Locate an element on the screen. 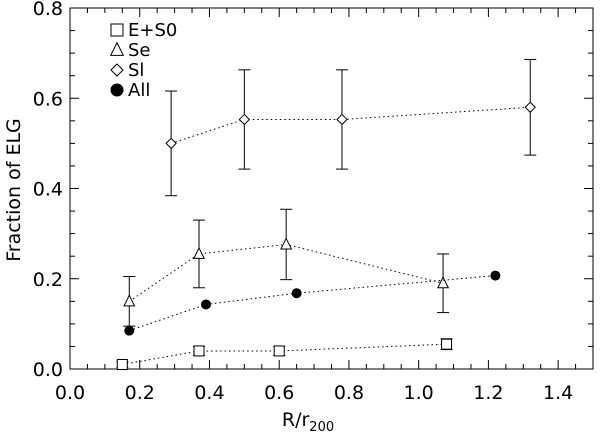 The width and height of the screenshot is (602, 437). series-e-s0 is located at coordinates (284, 354).